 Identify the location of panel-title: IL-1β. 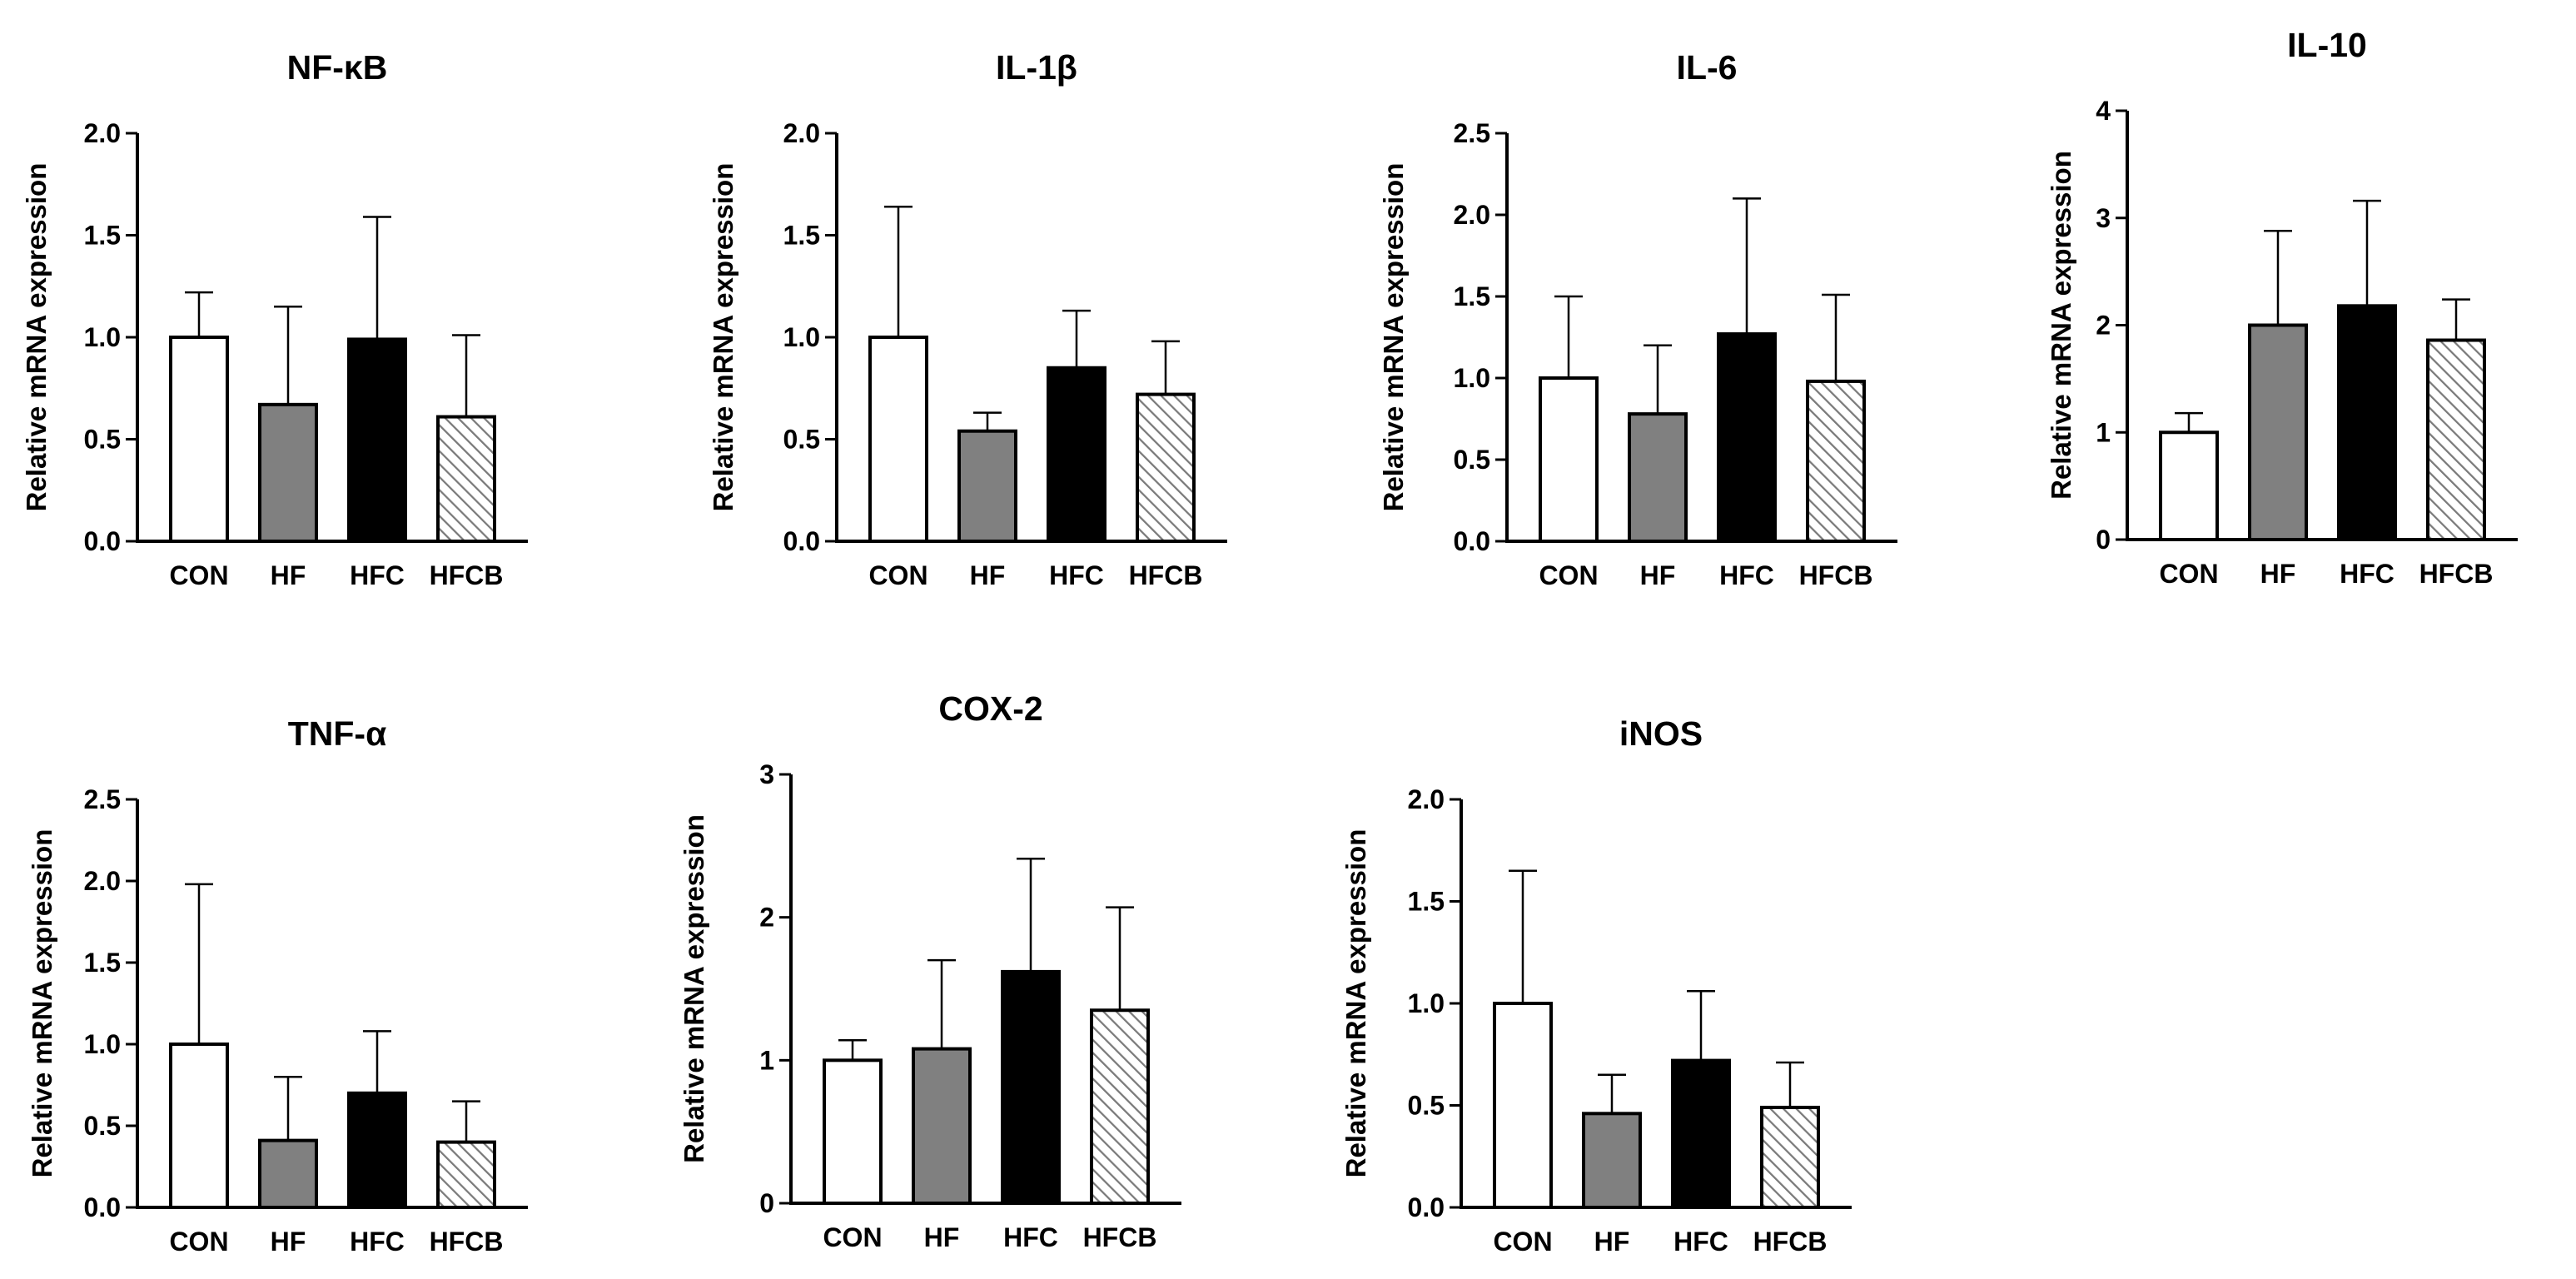
(1036, 67).